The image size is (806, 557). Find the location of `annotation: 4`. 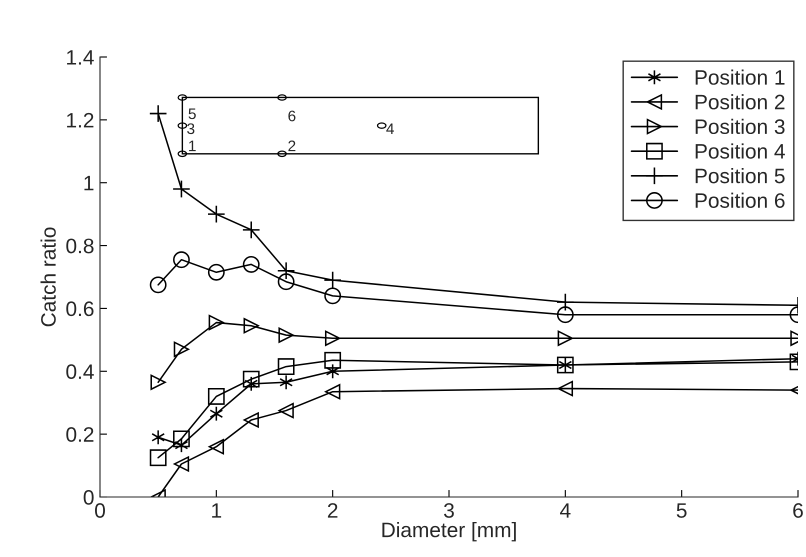

annotation: 4 is located at coordinates (390, 128).